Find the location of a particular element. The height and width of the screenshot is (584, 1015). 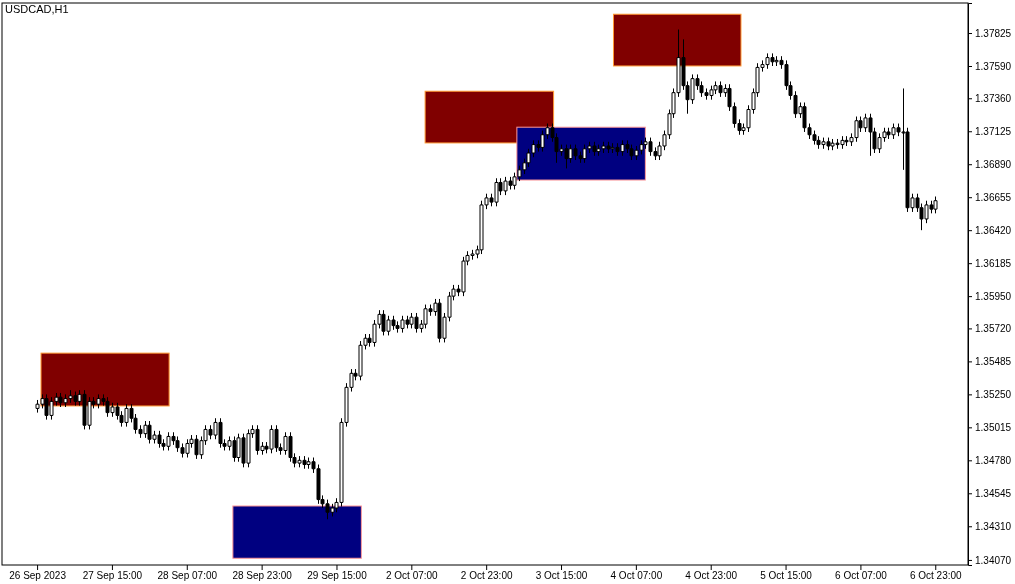

x-tick-label: 28 Sep 23:00 is located at coordinates (262, 576).